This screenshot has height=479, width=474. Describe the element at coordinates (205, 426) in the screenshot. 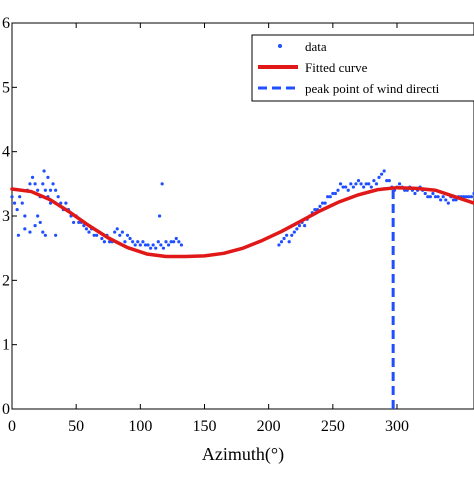

I see `x-tick-label: 150` at that location.